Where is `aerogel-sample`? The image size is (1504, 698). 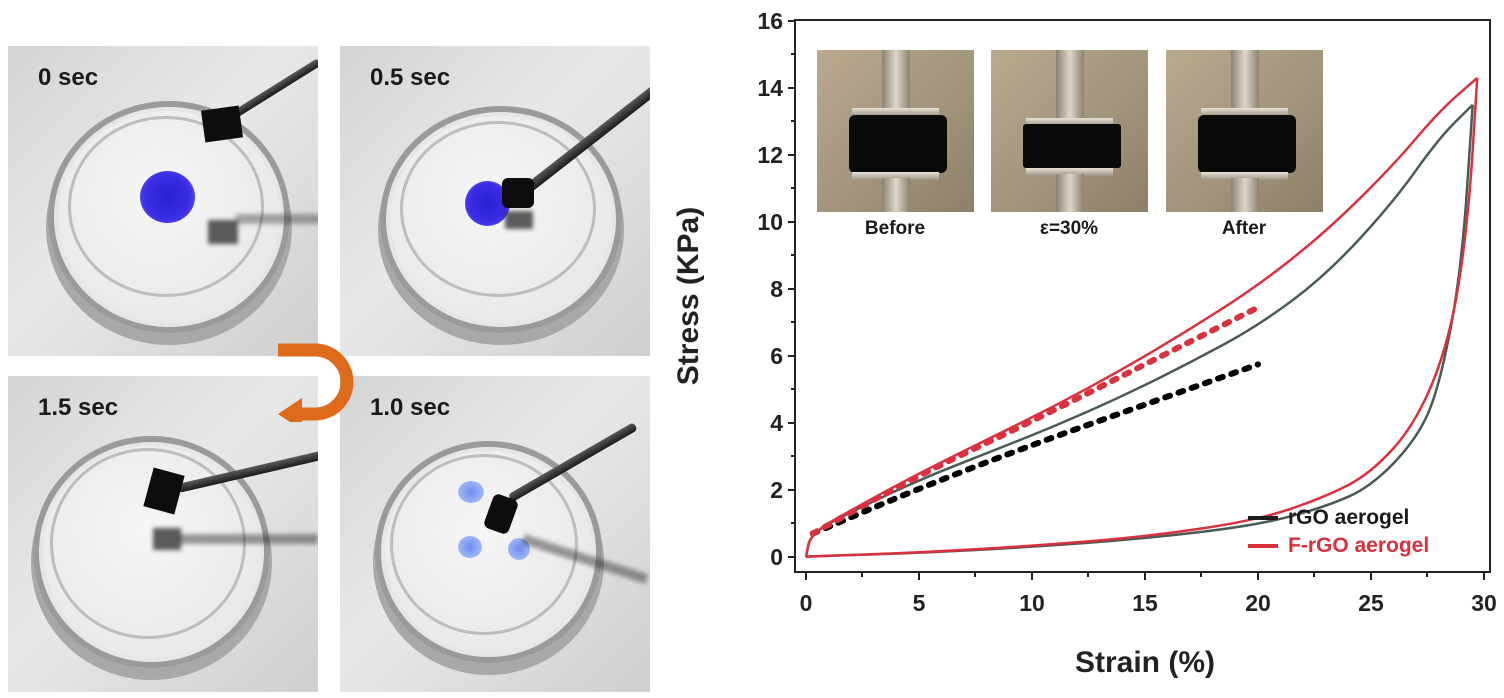
aerogel-sample is located at coordinates (518, 193).